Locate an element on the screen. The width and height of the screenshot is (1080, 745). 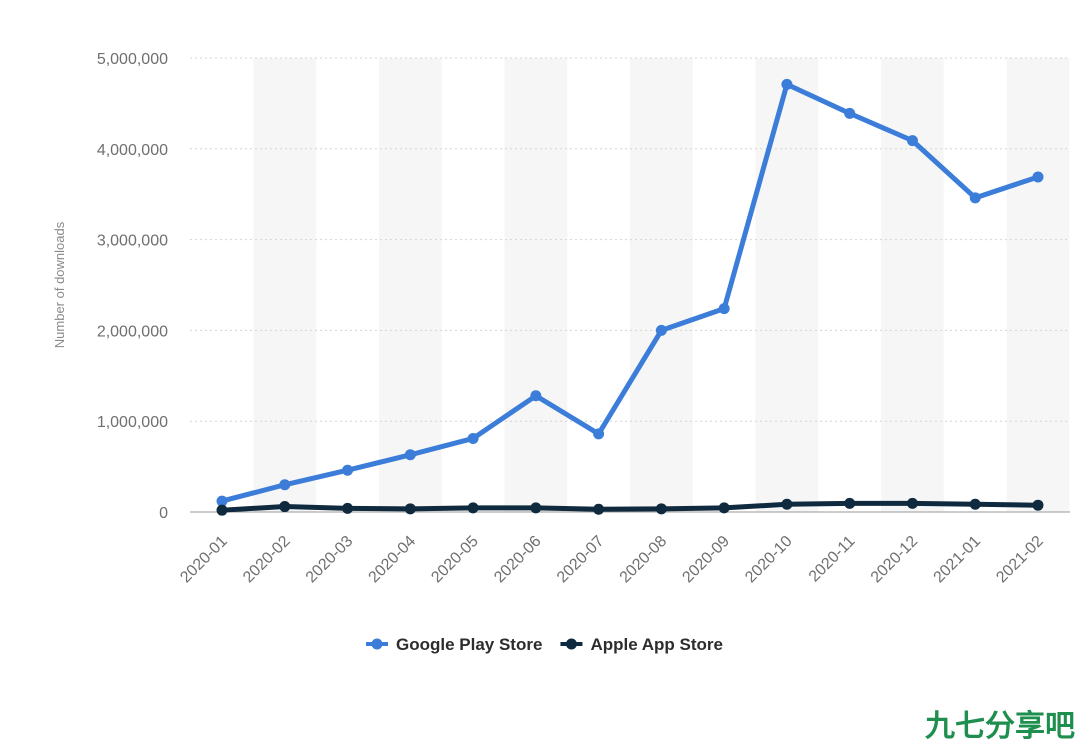
x-tick-label: 2021-02 is located at coordinates (1020, 560).